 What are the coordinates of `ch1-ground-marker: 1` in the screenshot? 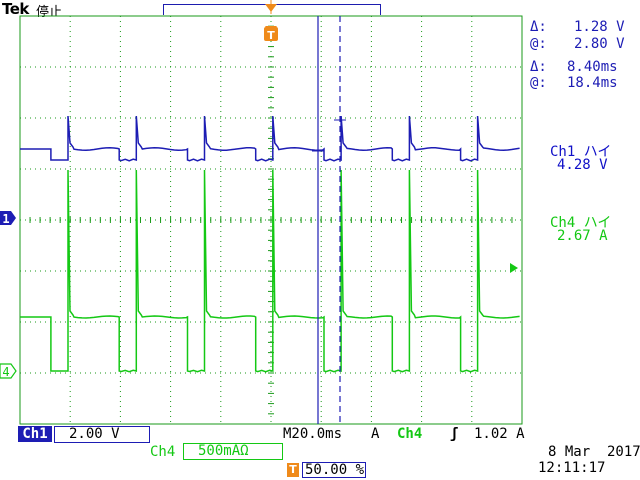 It's located at (8, 218).